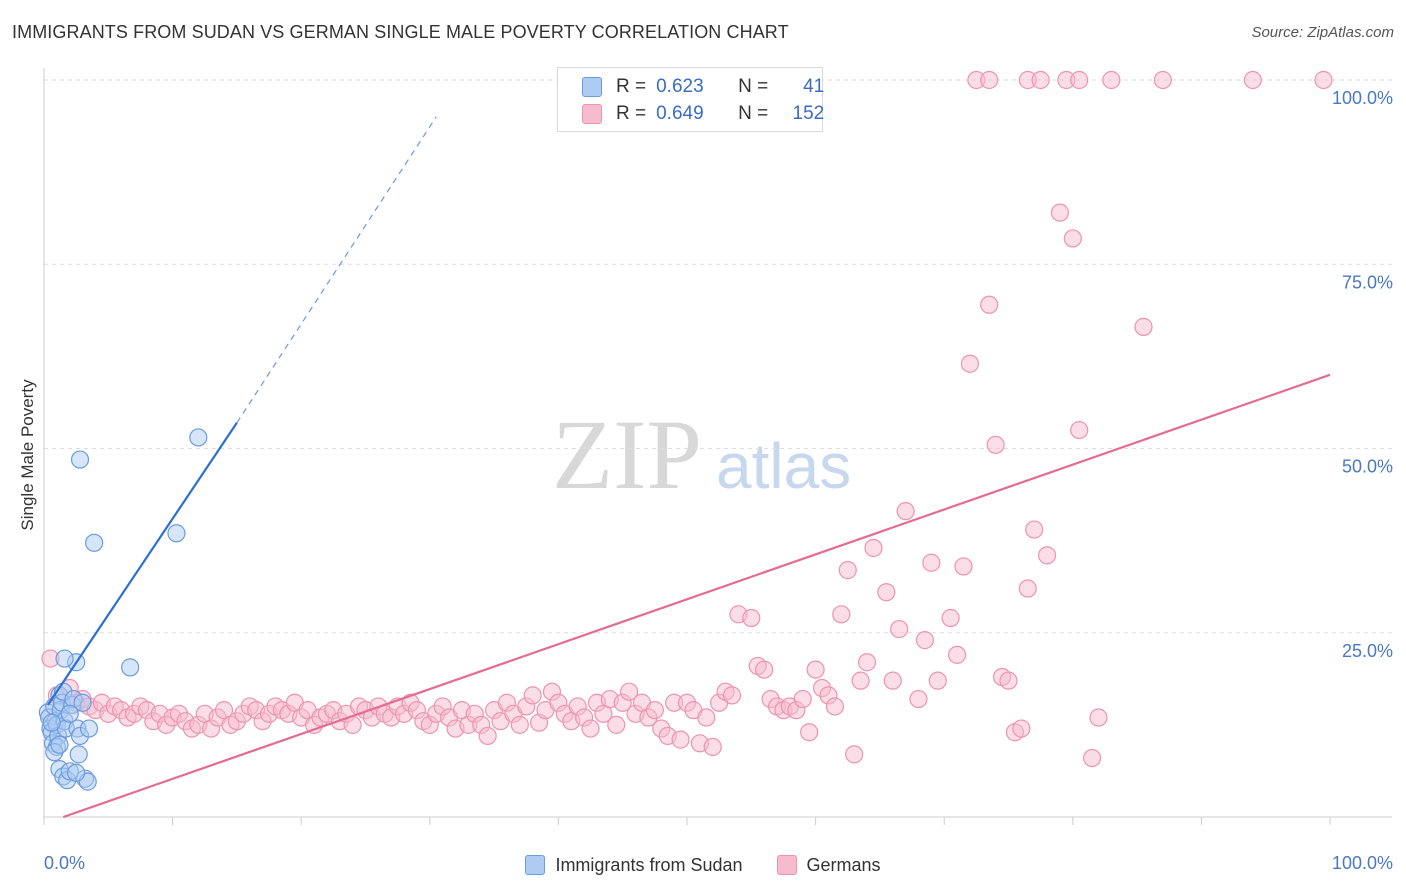 The image size is (1406, 892). What do you see at coordinates (843, 864) in the screenshot?
I see `legend-label-german: Germans` at bounding box center [843, 864].